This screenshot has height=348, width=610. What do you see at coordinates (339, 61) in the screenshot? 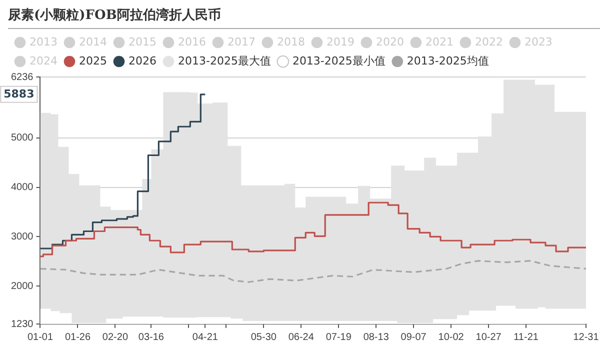
I see `legend-label: 2013-2025最小值` at bounding box center [339, 61].